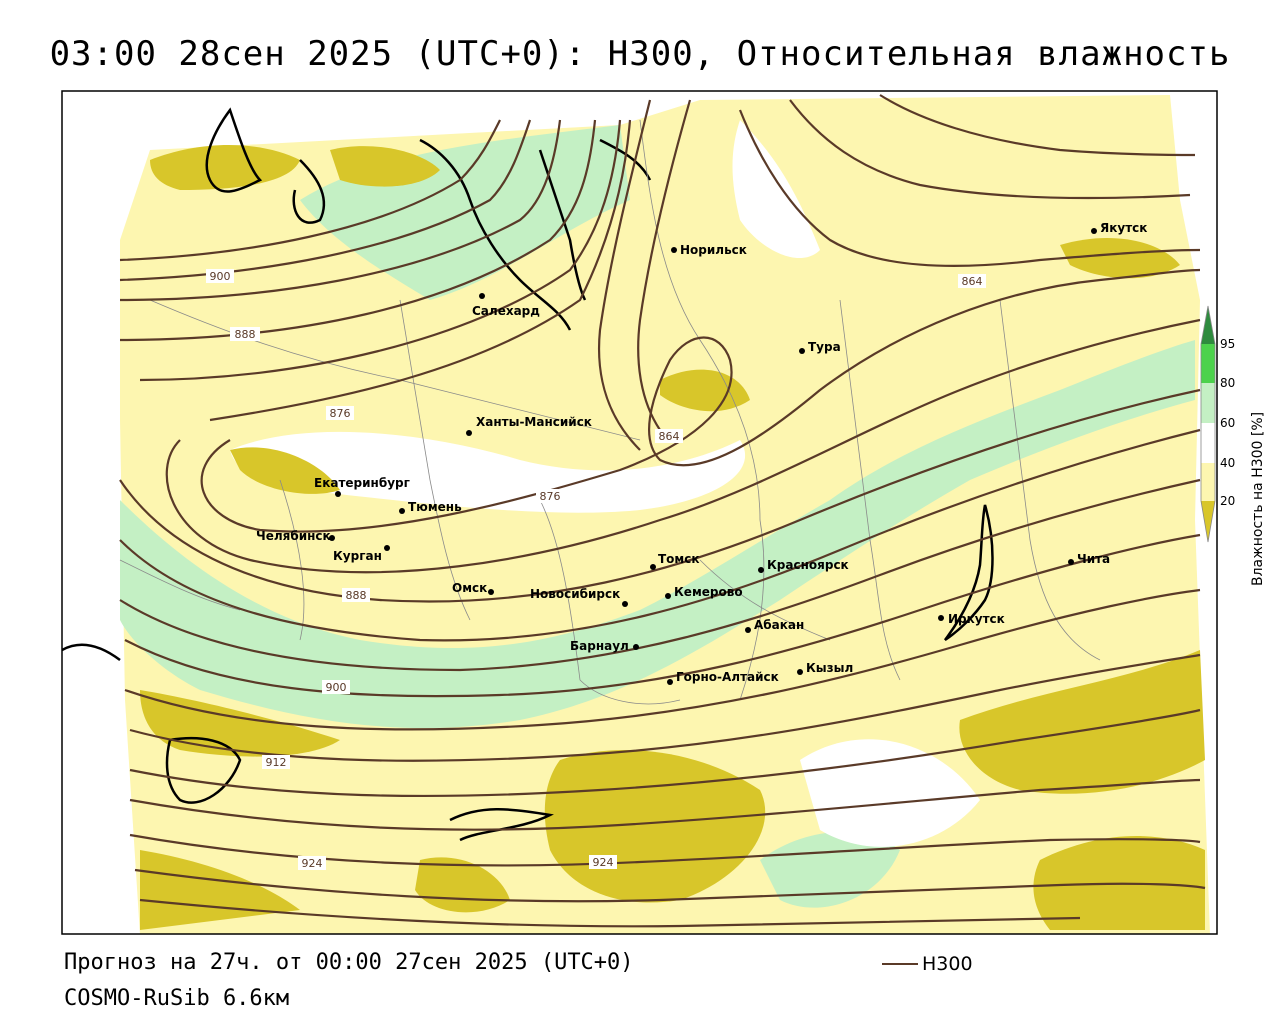  I want to click on model-name: COSMO-RuSib 6.6км, so click(177, 998).